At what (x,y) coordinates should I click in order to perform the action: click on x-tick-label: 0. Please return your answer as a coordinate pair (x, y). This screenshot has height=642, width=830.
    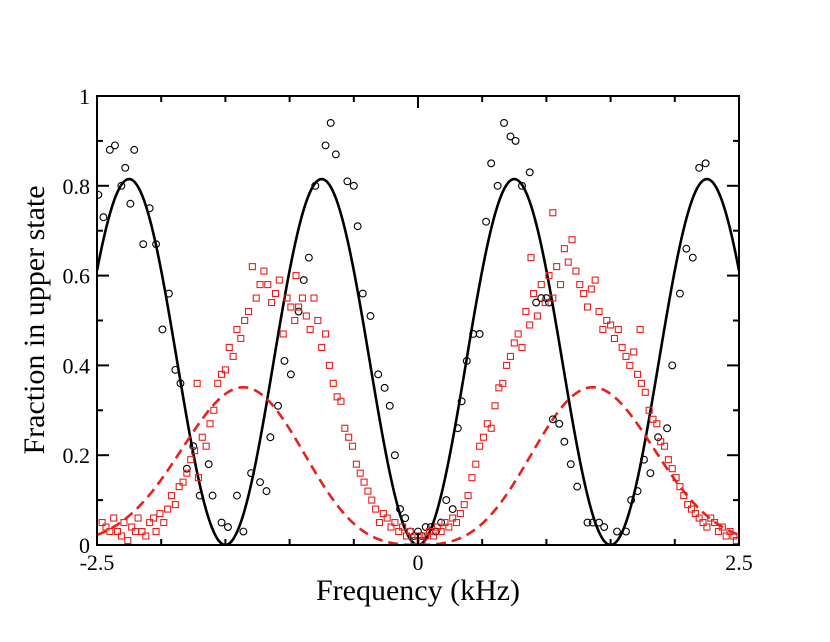
    Looking at the image, I should click on (418, 562).